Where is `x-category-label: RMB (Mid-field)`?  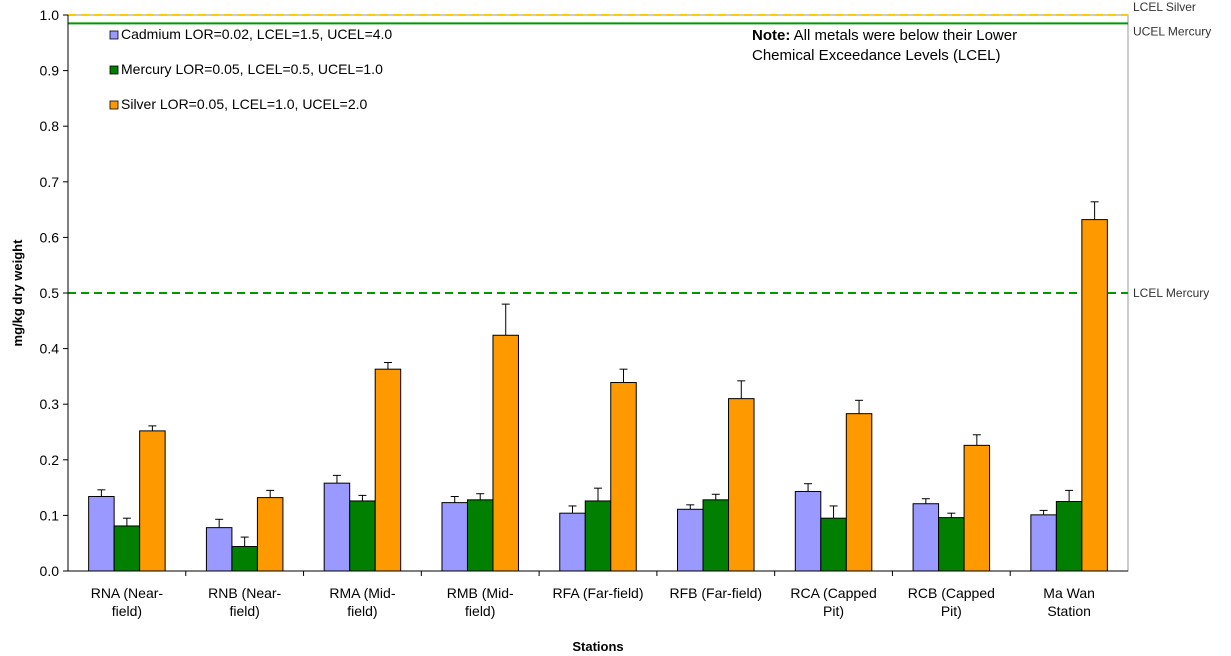
x-category-label: RMB (Mid-field) is located at coordinates (480, 602).